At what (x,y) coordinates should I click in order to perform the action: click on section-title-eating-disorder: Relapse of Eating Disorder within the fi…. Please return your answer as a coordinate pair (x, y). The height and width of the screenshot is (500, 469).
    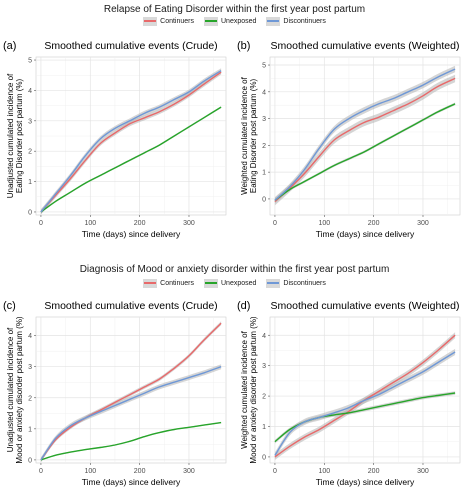
    Looking at the image, I should click on (234, 9).